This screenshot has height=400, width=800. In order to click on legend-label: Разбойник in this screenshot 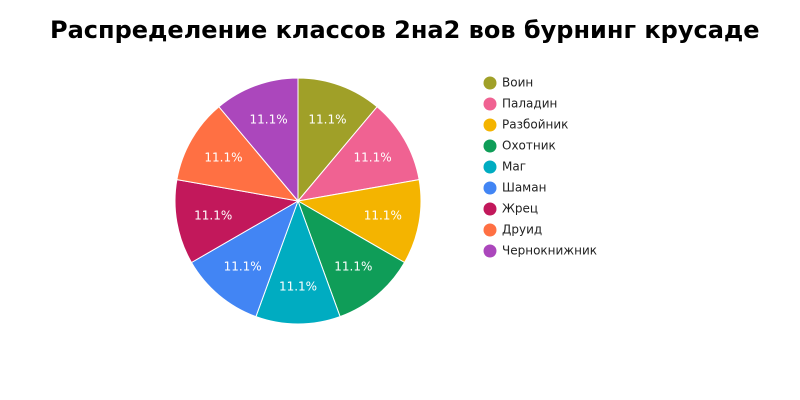, I will do `click(535, 125)`.